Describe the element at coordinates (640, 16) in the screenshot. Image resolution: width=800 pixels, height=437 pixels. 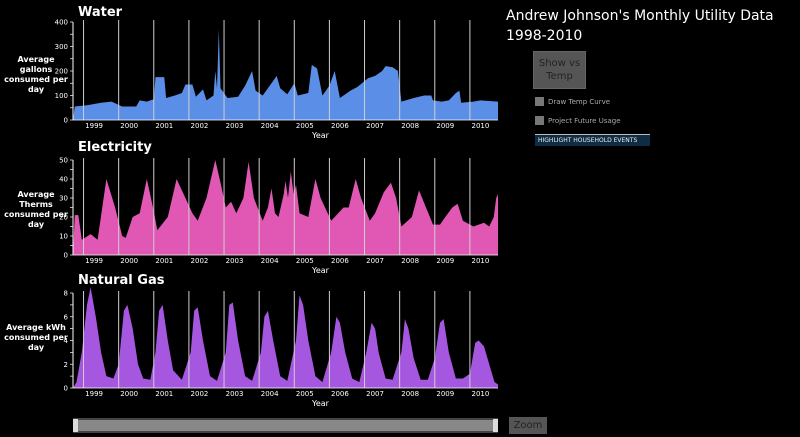
I see `page-title-line1: Andrew Johnson's Monthly Utility Data` at that location.